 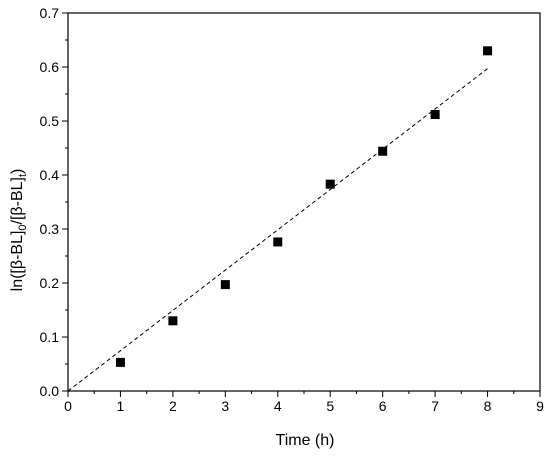 I want to click on x-tick-label: 0, so click(x=68, y=406).